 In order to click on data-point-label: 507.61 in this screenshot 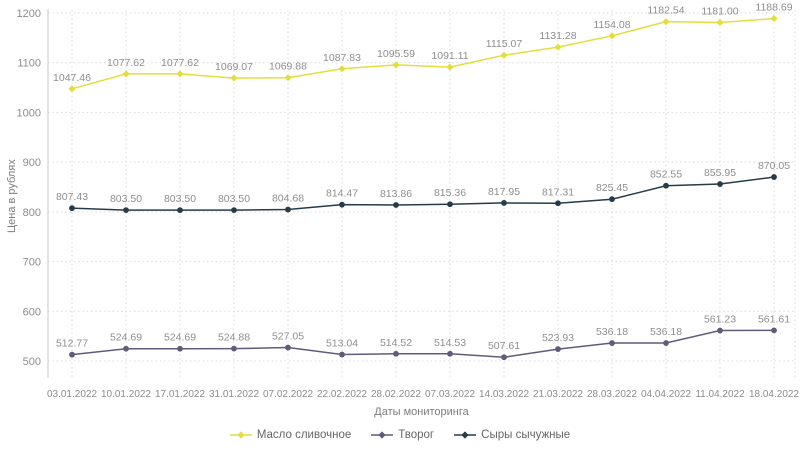, I will do `click(504, 346)`.